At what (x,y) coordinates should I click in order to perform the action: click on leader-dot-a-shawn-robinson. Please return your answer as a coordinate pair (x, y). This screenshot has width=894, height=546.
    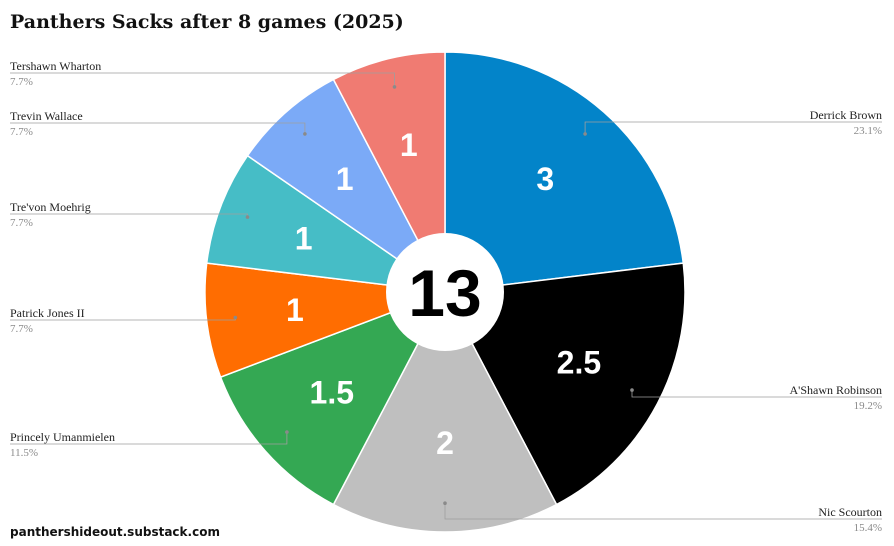
    Looking at the image, I should click on (632, 390).